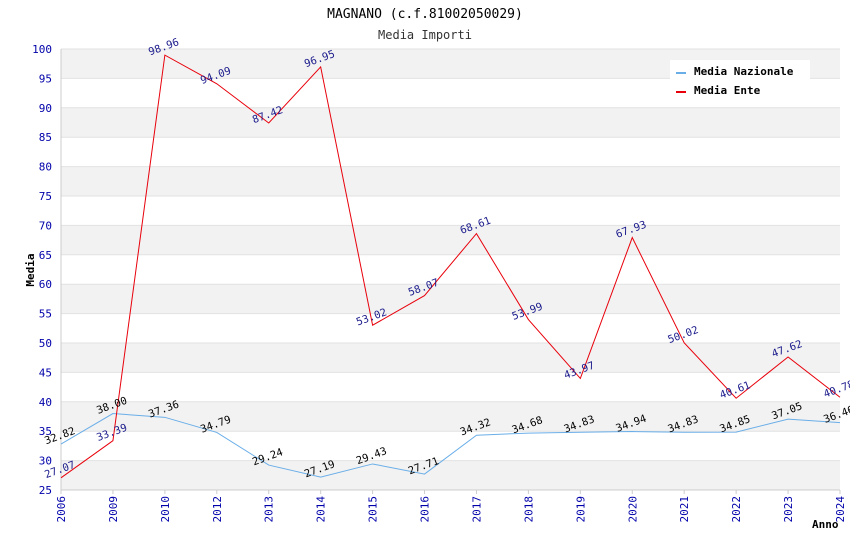 This screenshot has width=850, height=550. Describe the element at coordinates (45, 402) in the screenshot. I see `y-tick-label: 40` at that location.